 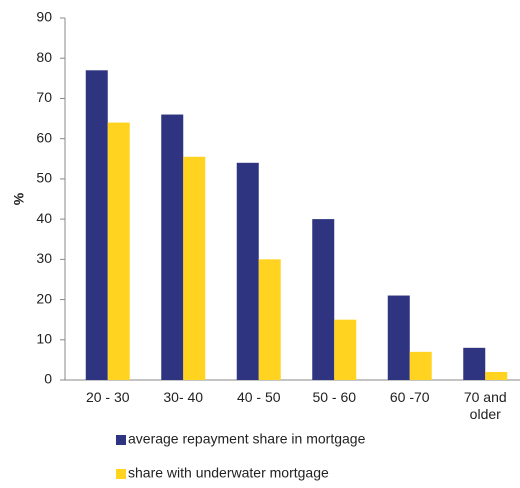 I want to click on y-tick-label: 80, so click(x=44, y=57).